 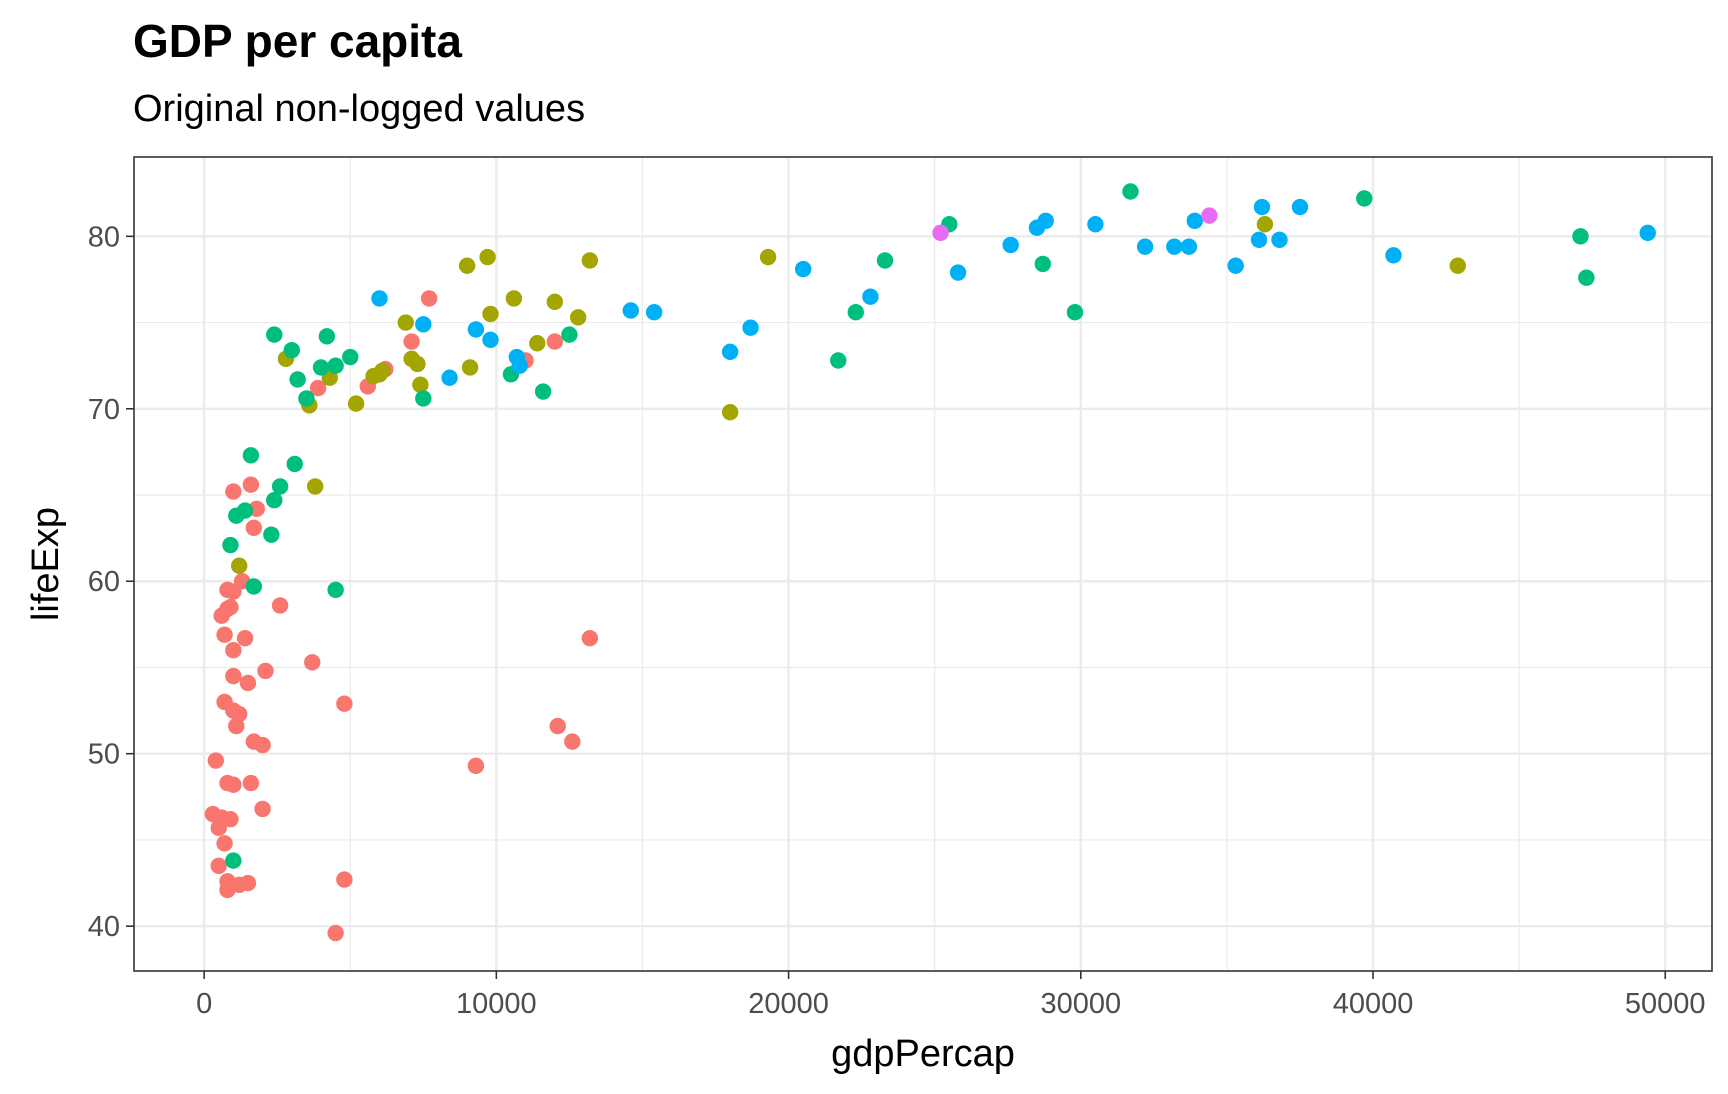 What do you see at coordinates (359, 109) in the screenshot?
I see `chart-subtitle: Original non-logged values` at bounding box center [359, 109].